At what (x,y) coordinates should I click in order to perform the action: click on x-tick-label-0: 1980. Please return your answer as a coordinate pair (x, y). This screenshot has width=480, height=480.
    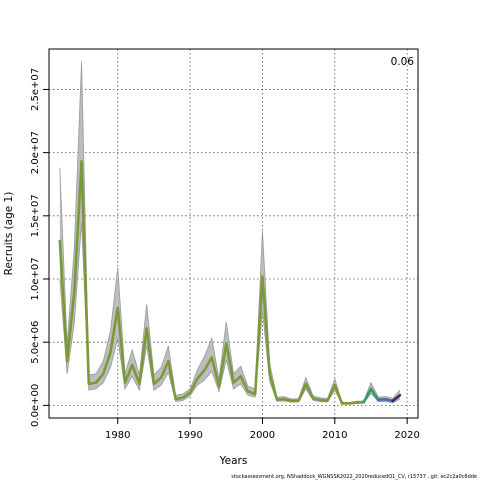
    Looking at the image, I should click on (117, 435).